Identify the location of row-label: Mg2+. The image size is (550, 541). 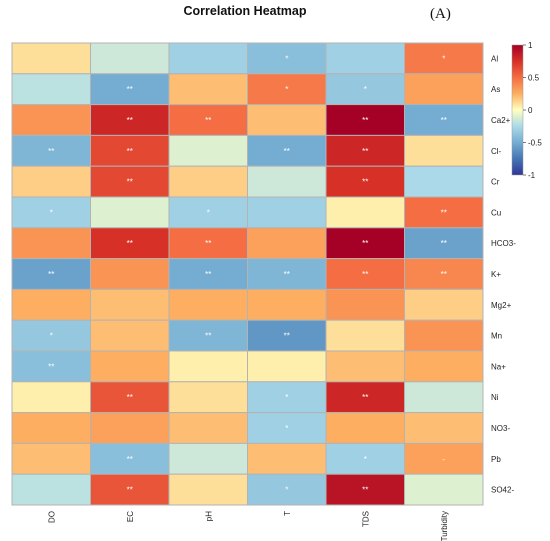
(501, 305).